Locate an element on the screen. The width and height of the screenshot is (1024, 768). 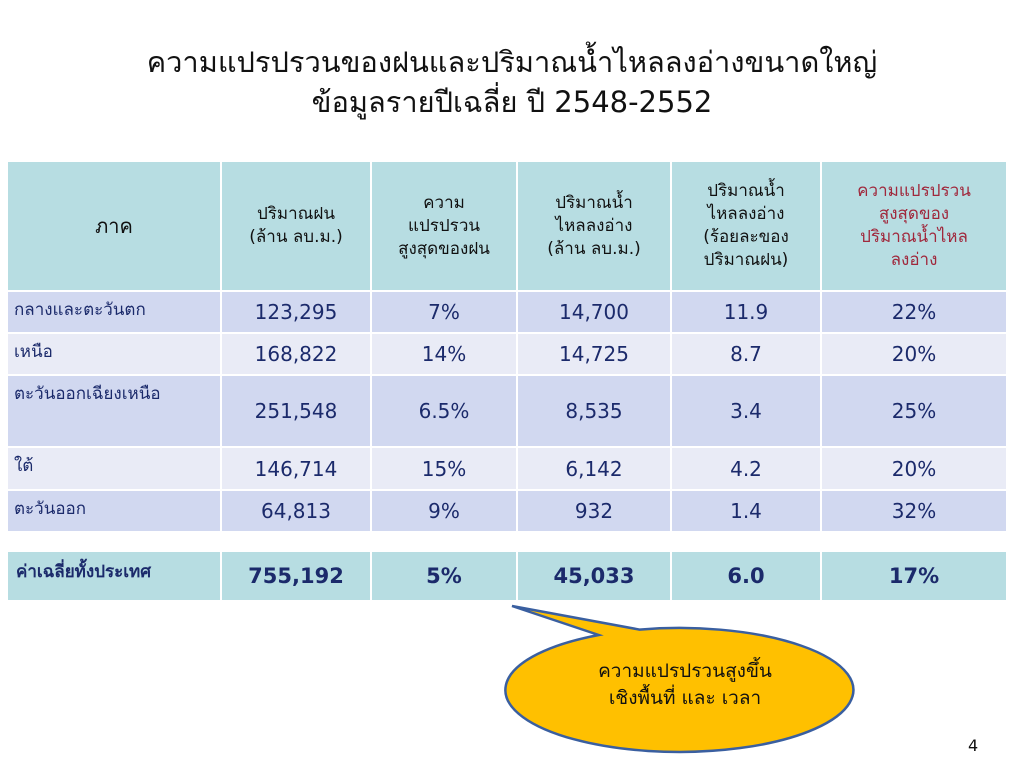
rain-variation-cell: 6.5% is located at coordinates (444, 411).